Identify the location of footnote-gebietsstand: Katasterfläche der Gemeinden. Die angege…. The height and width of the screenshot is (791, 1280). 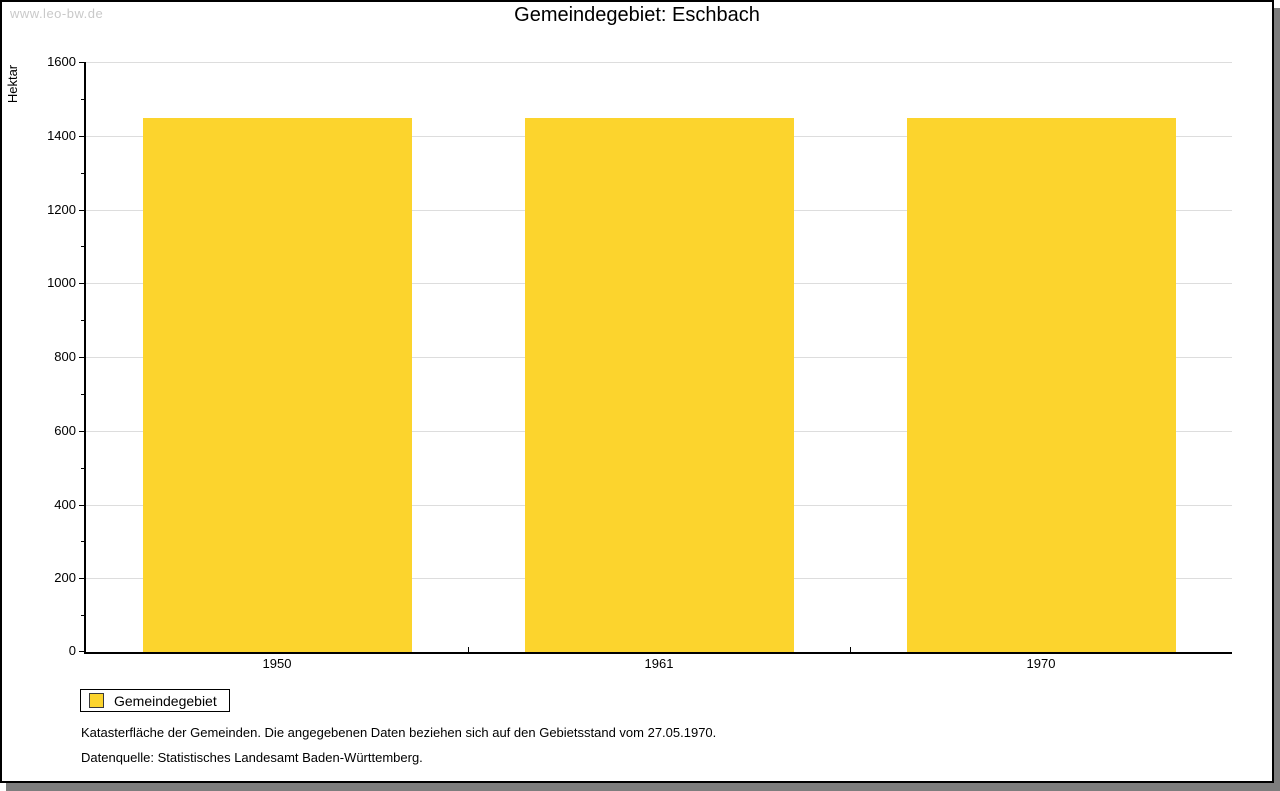
(399, 732).